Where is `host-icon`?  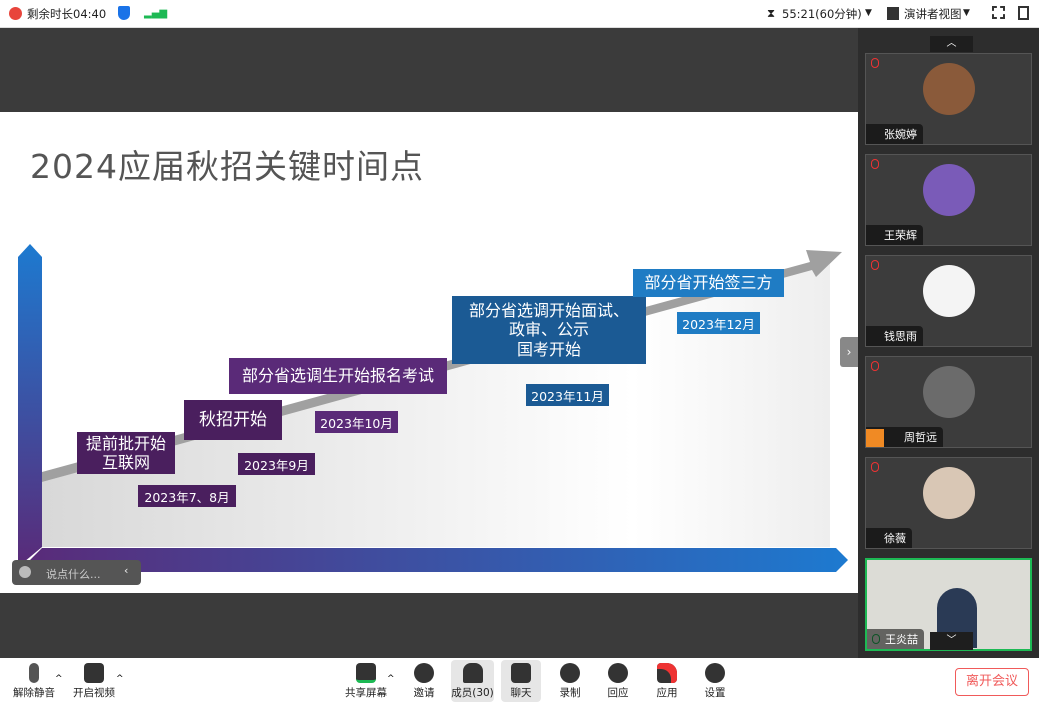 host-icon is located at coordinates (875, 438).